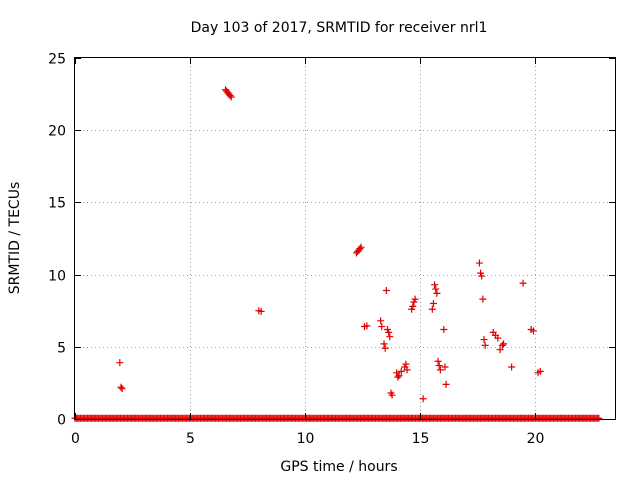  Describe the element at coordinates (75, 439) in the screenshot. I see `x-tick-label: 0` at that location.